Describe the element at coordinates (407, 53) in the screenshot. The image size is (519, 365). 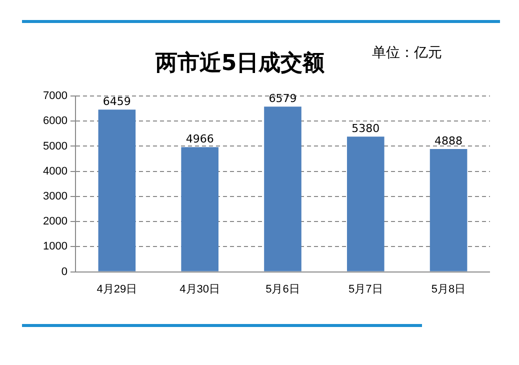
I see `text: 单位：亿元` at that location.